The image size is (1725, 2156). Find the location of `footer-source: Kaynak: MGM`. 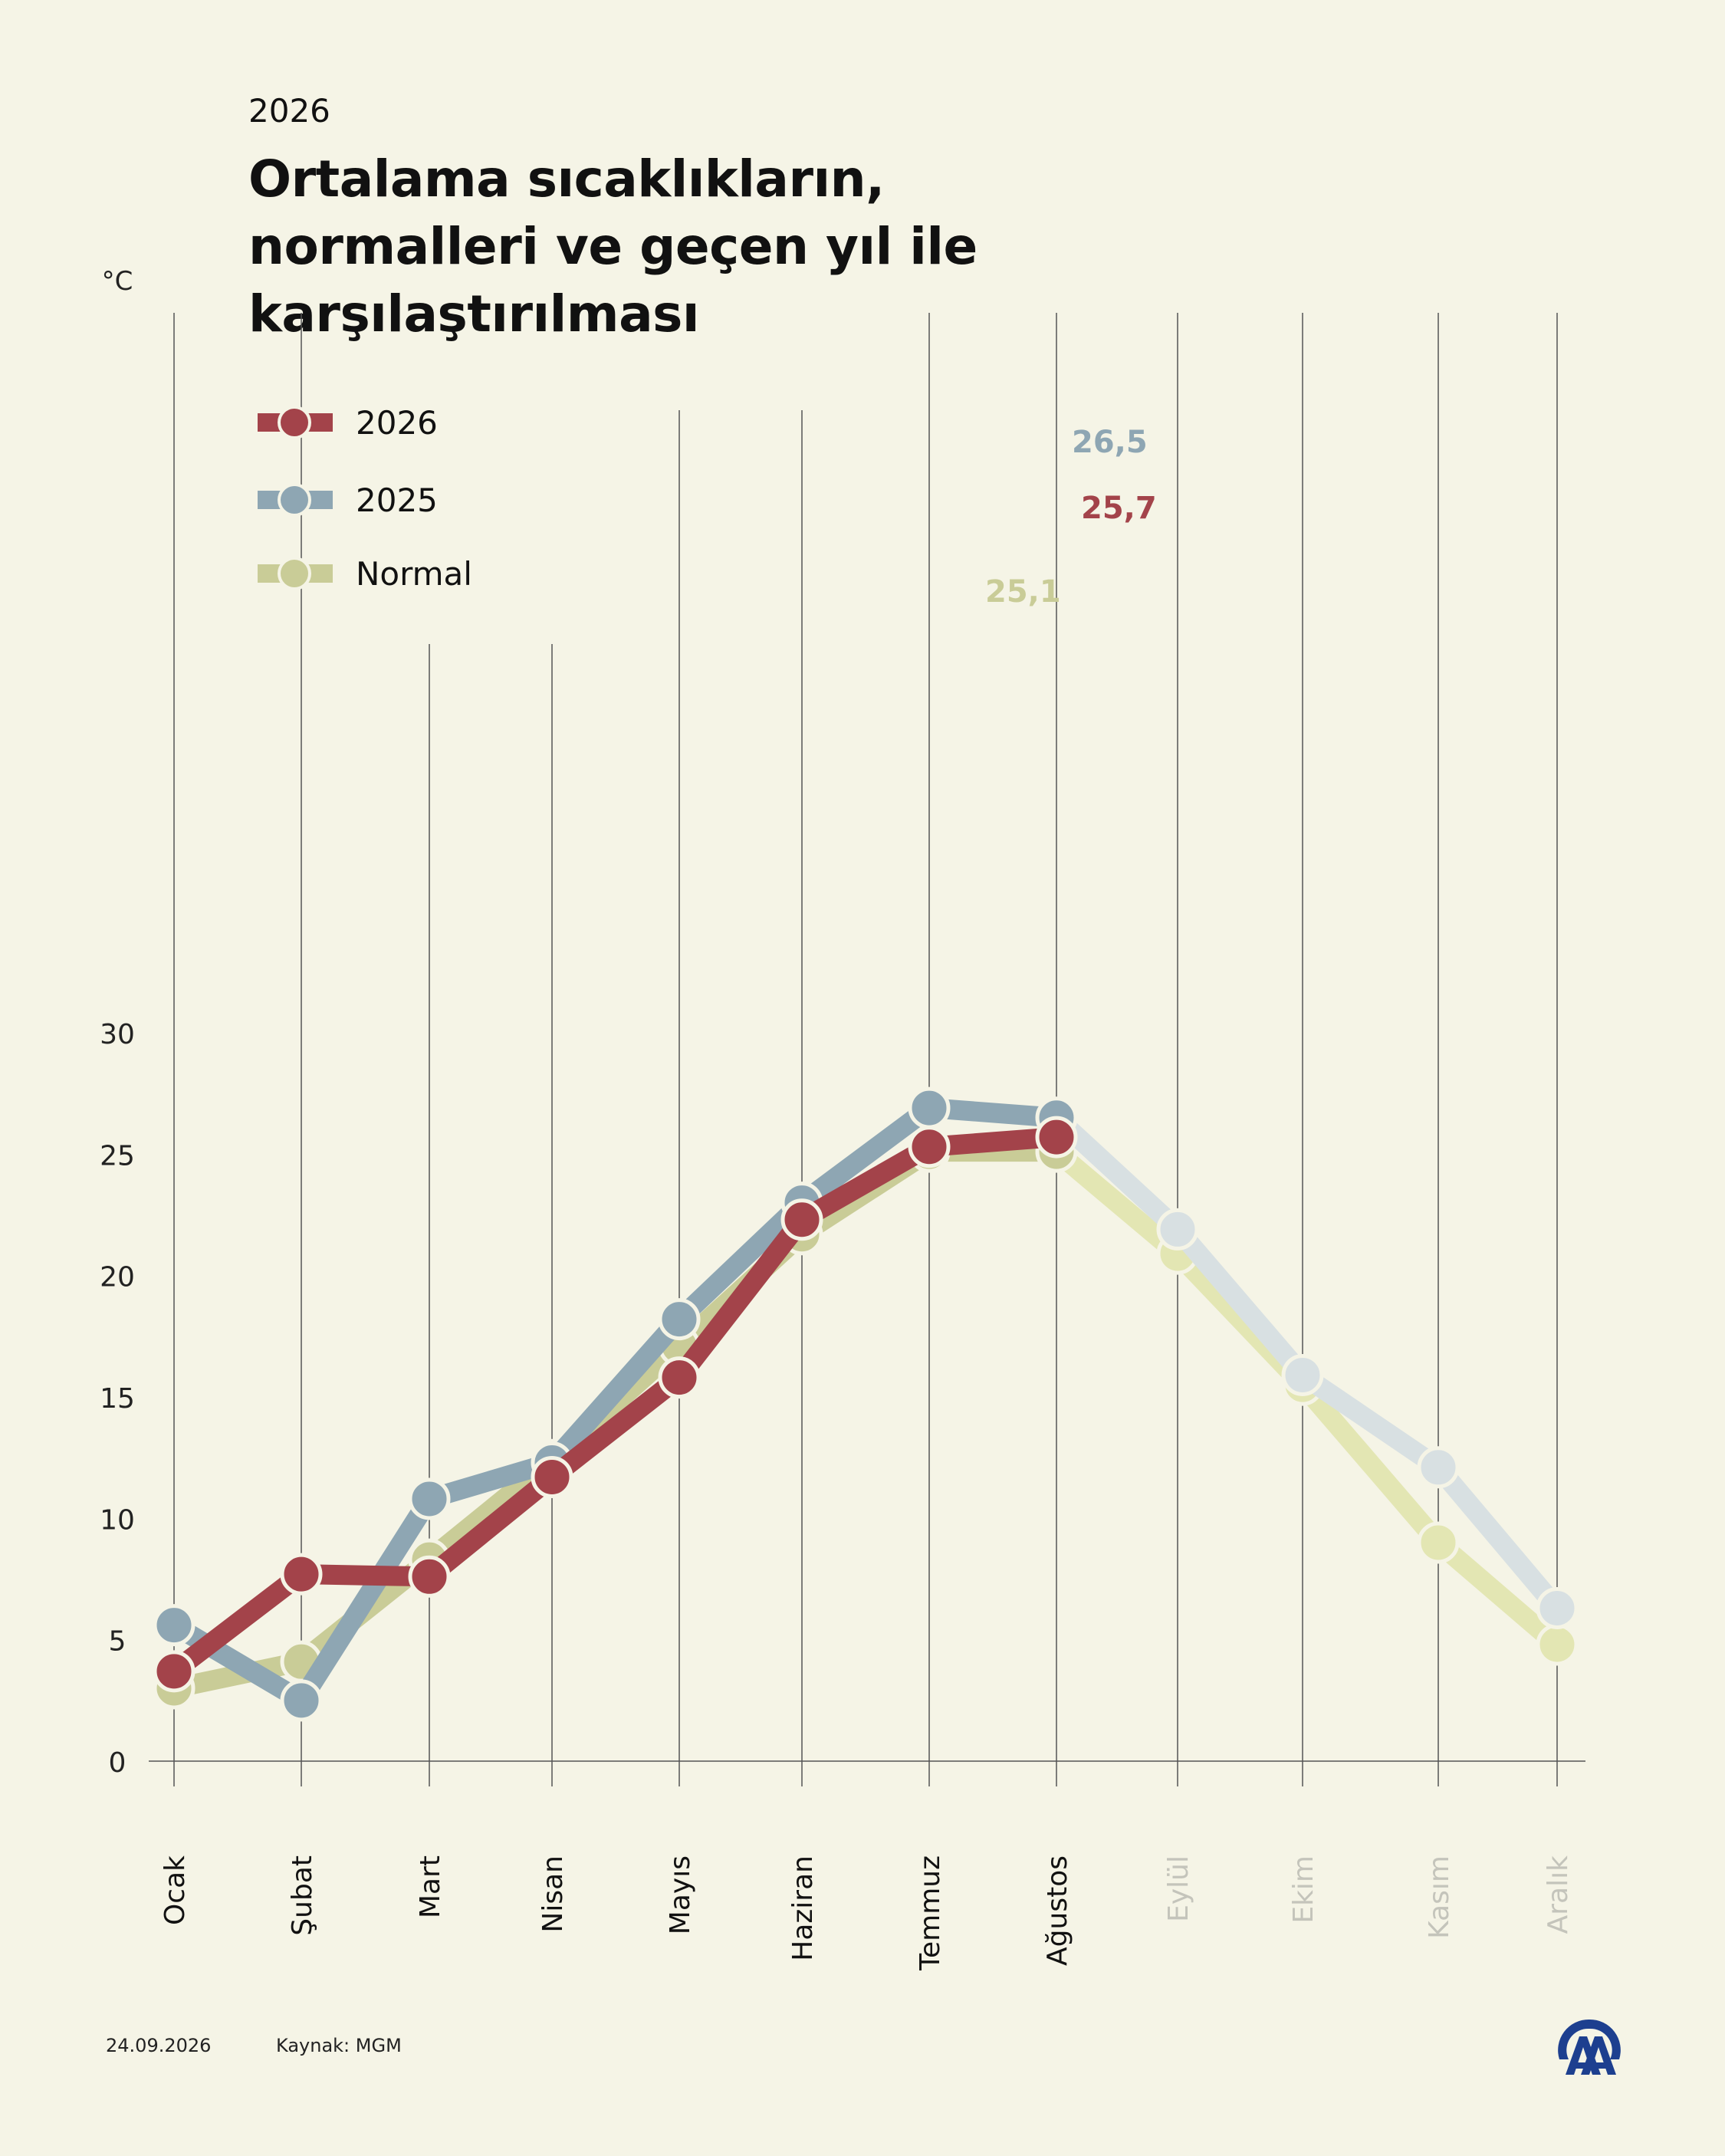

footer-source: Kaynak: MGM is located at coordinates (339, 2045).